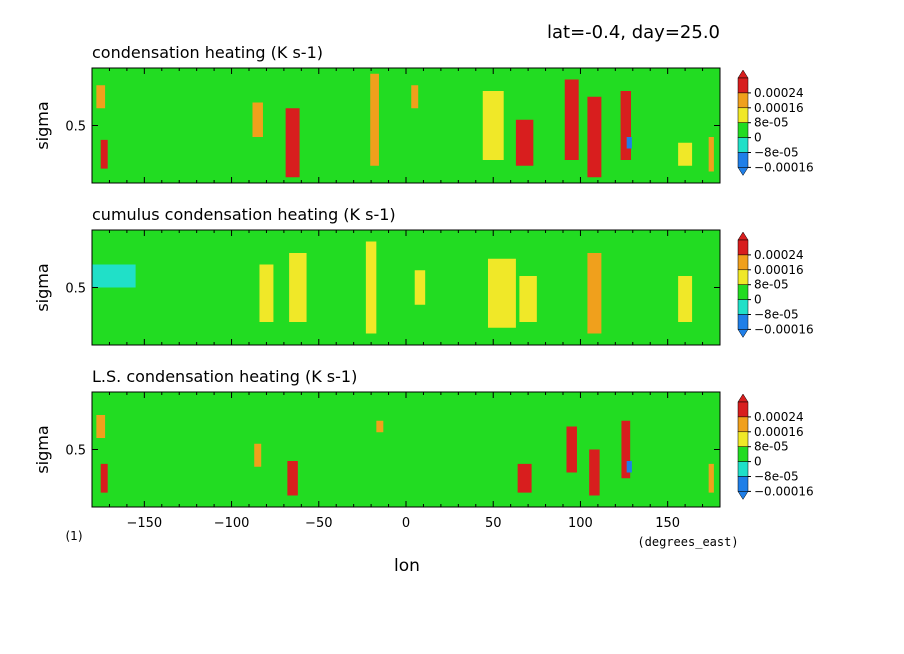  Describe the element at coordinates (232, 523) in the screenshot. I see `x-tick-label: −100` at that location.